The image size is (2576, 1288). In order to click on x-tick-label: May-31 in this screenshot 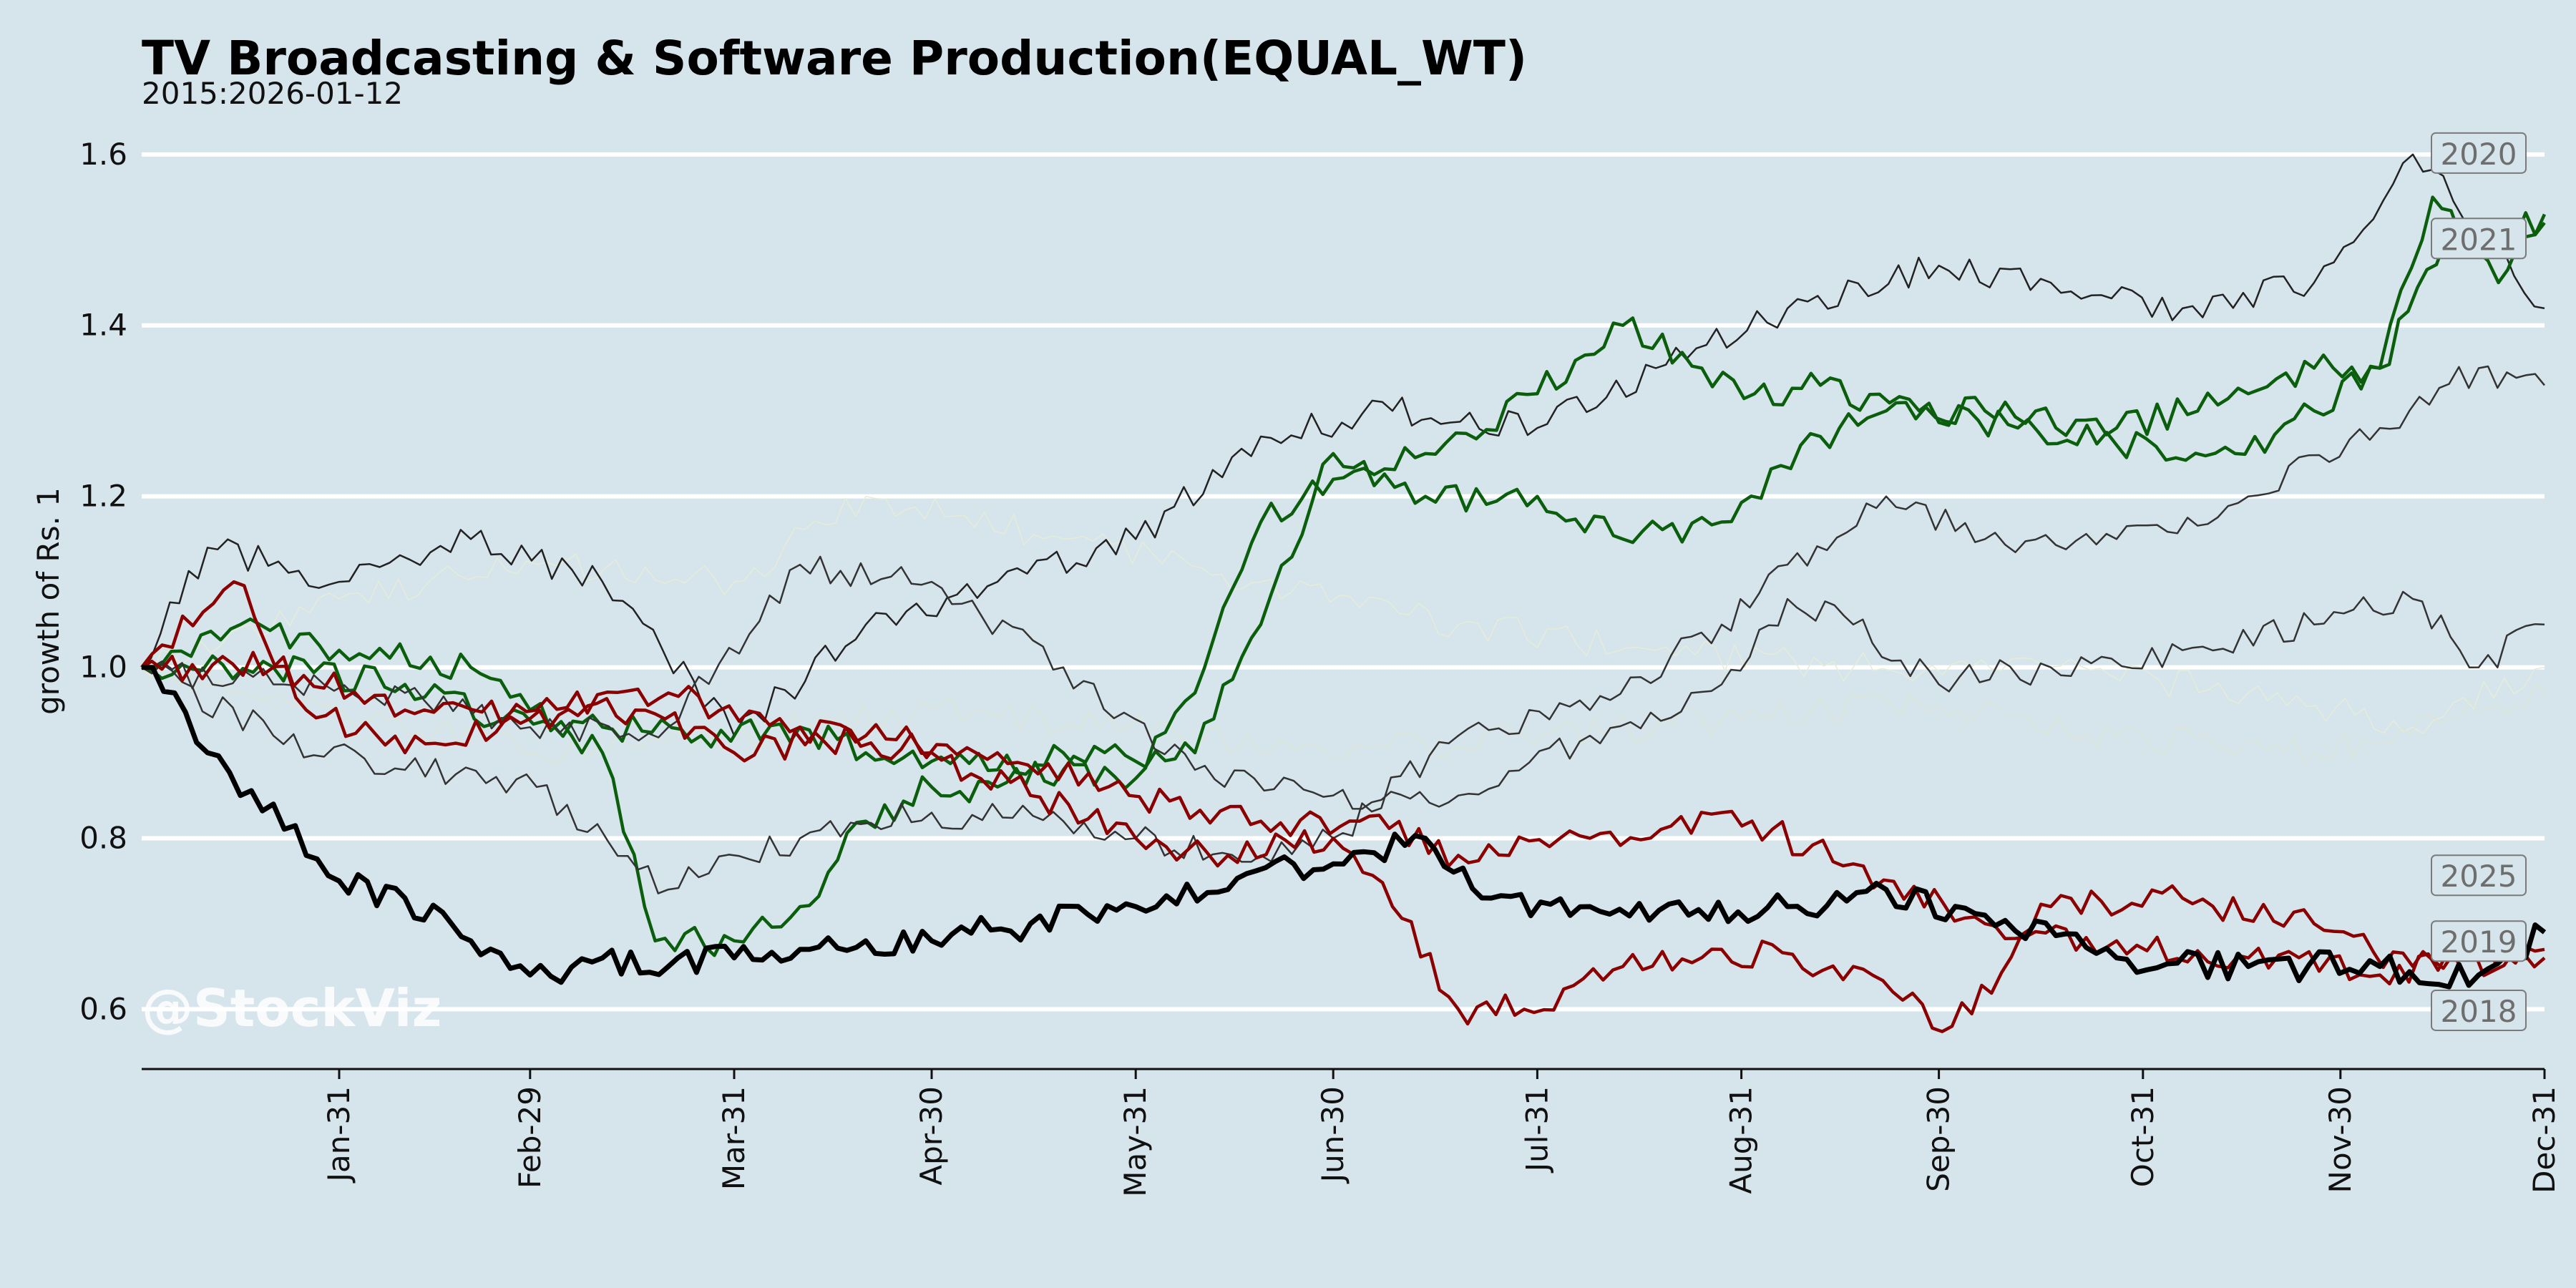, I will do `click(1135, 1141)`.